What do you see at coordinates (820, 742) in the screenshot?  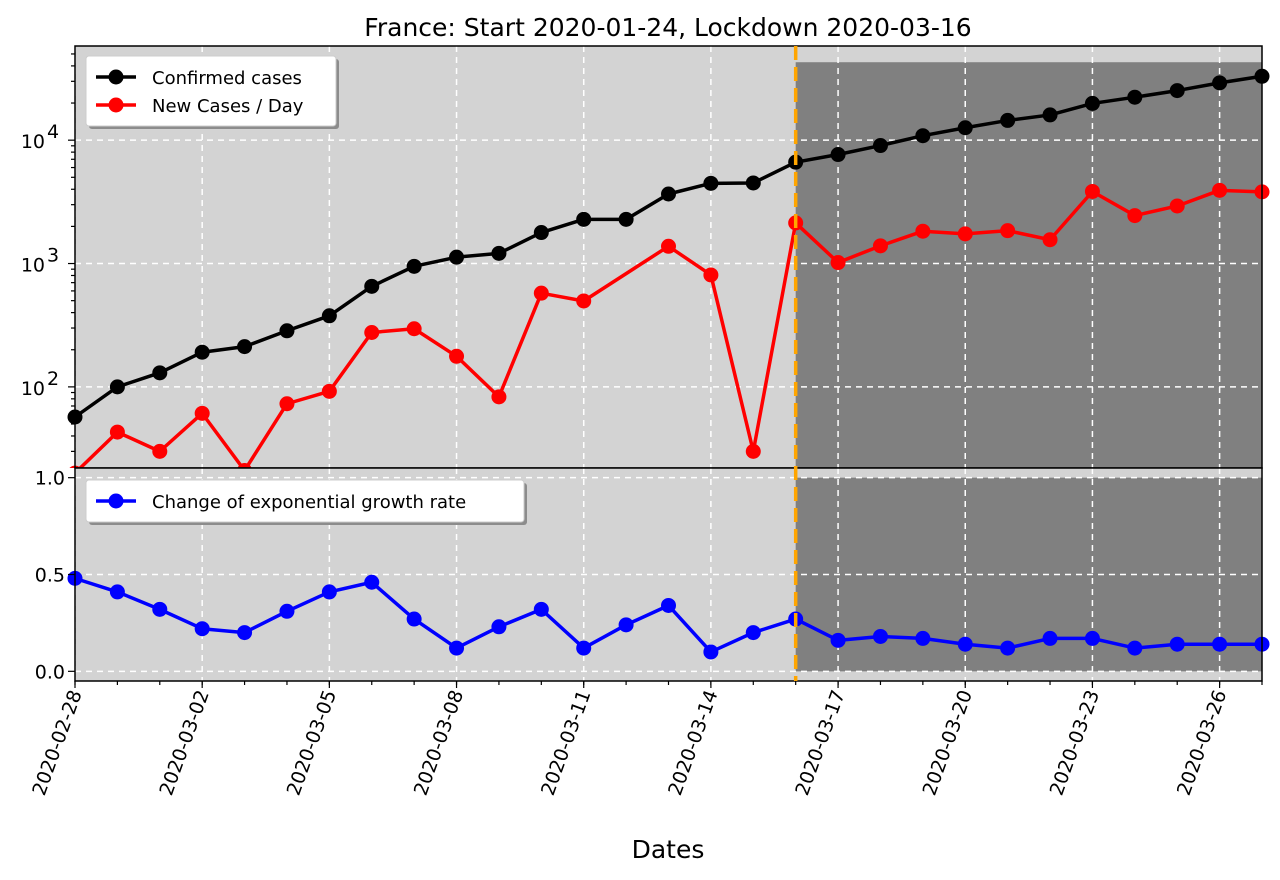 I see `x-tick-label: 2020-03-17` at bounding box center [820, 742].